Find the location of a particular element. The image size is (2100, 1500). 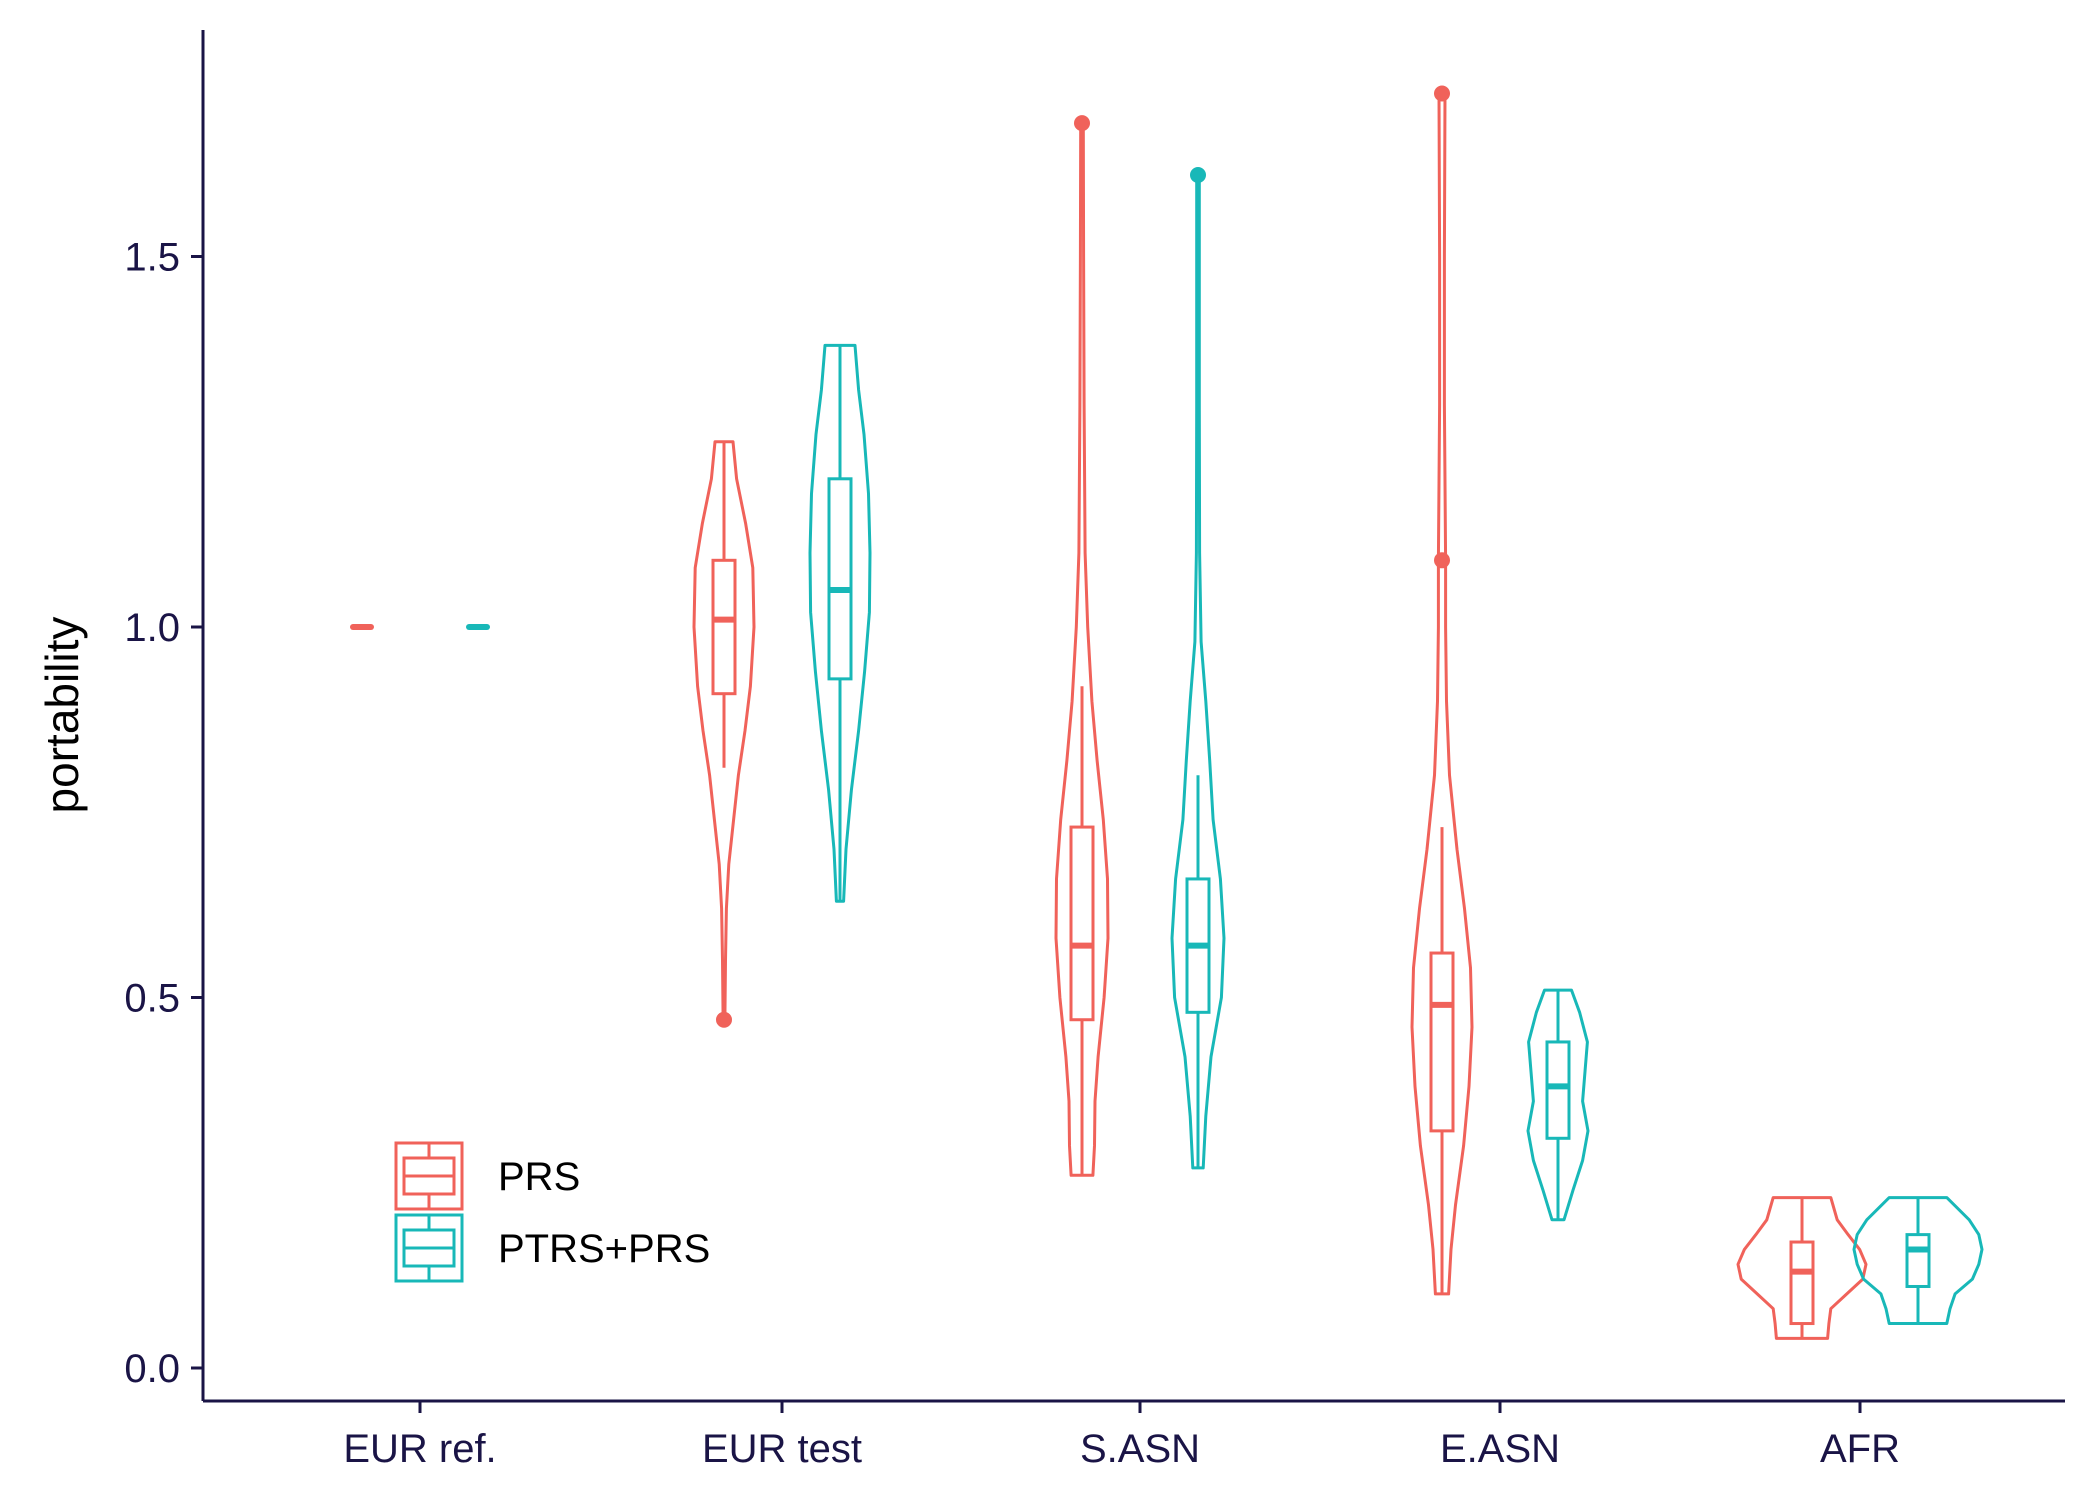

y-tick-label: 0.5 is located at coordinates (152, 999).